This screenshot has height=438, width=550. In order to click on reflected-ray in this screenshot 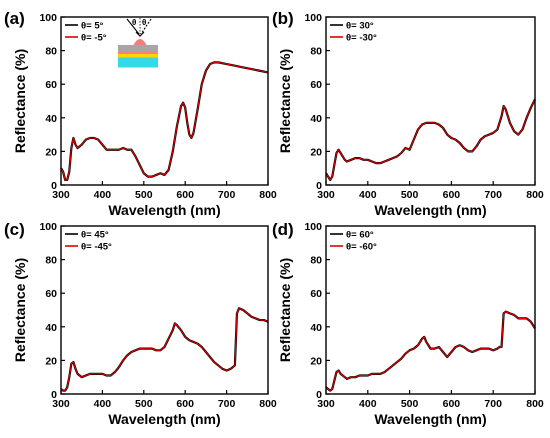, I will do `click(146, 26)`.